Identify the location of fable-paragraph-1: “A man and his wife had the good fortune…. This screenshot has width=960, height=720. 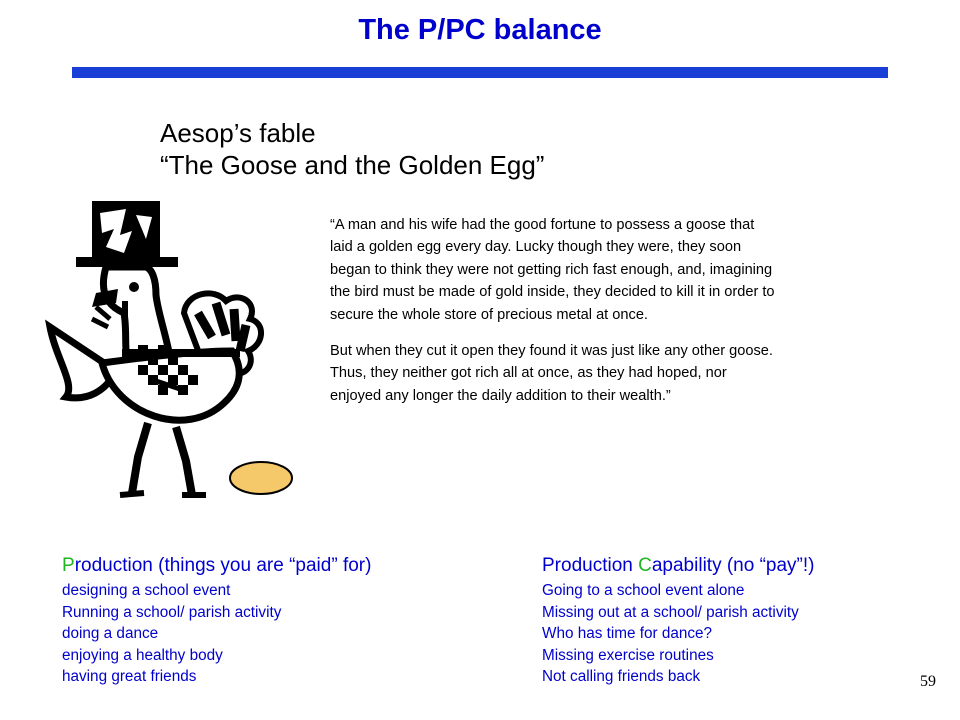
(552, 270).